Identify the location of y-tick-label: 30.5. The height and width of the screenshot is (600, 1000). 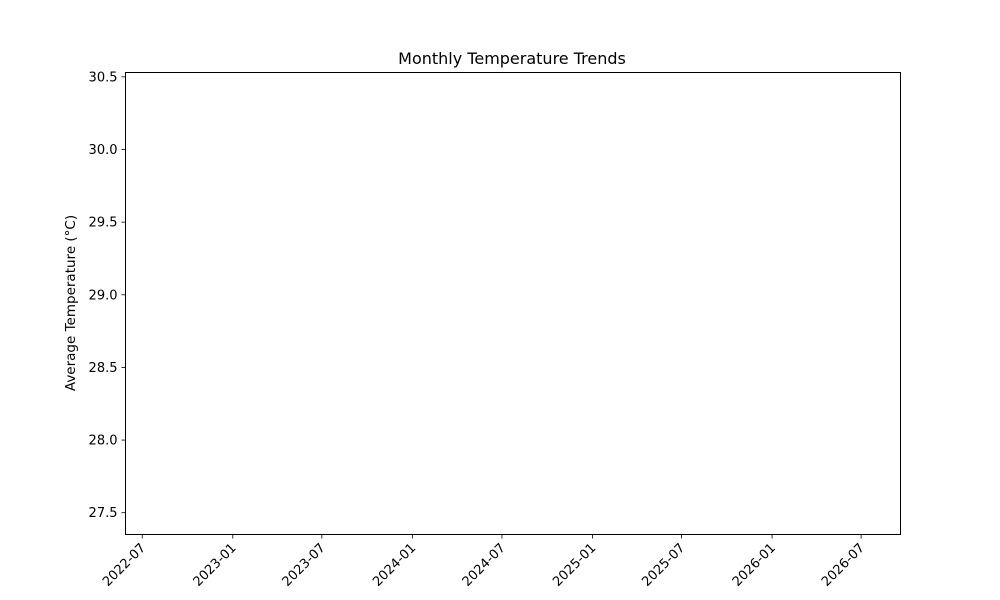
(103, 77).